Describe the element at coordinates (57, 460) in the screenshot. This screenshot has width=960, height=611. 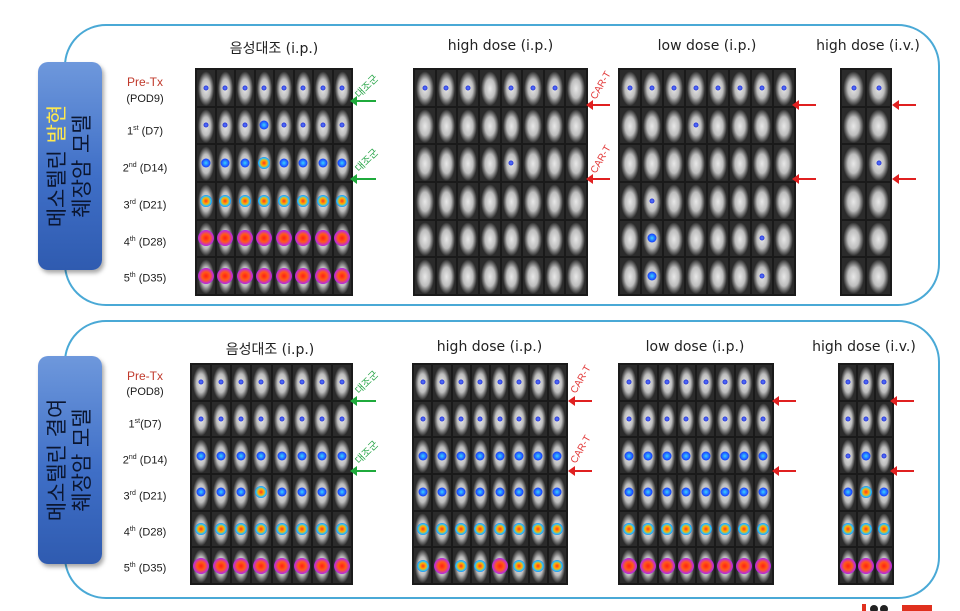
I see `side-label-line1: 메소텔린 결여` at that location.